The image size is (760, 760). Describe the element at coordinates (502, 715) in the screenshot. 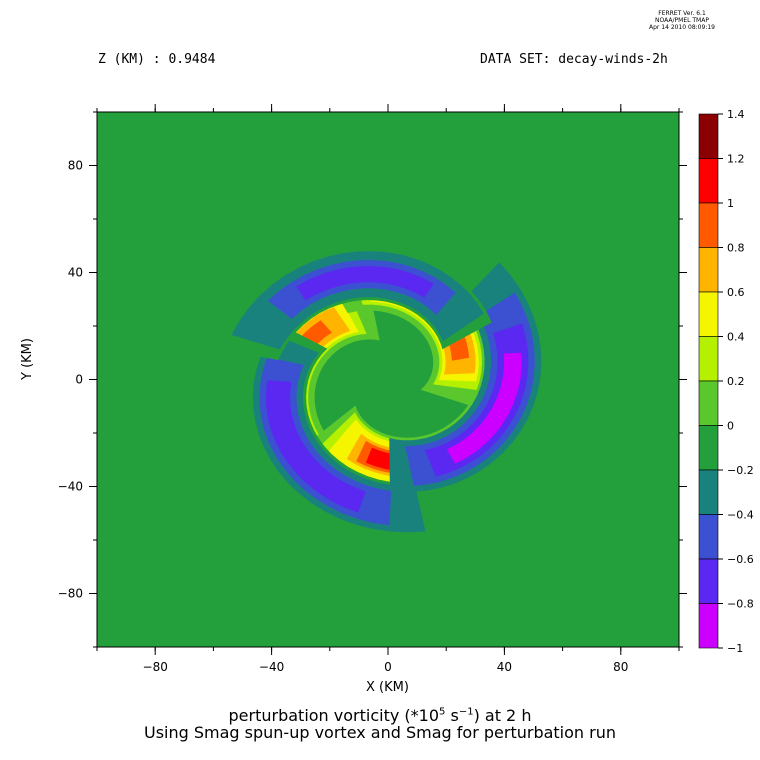

I see `title-tail: ) at 2 h` at that location.